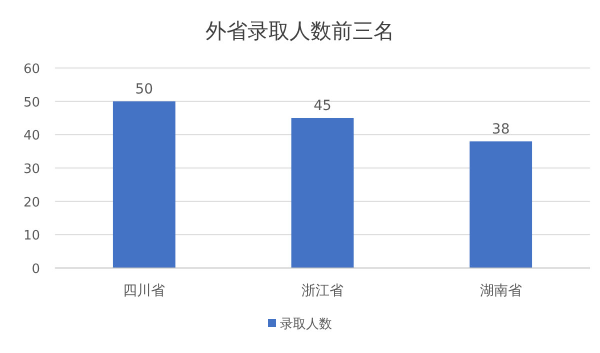 The image size is (600, 353). Describe the element at coordinates (144, 291) in the screenshot. I see `x-tick-label: 四川省` at that location.